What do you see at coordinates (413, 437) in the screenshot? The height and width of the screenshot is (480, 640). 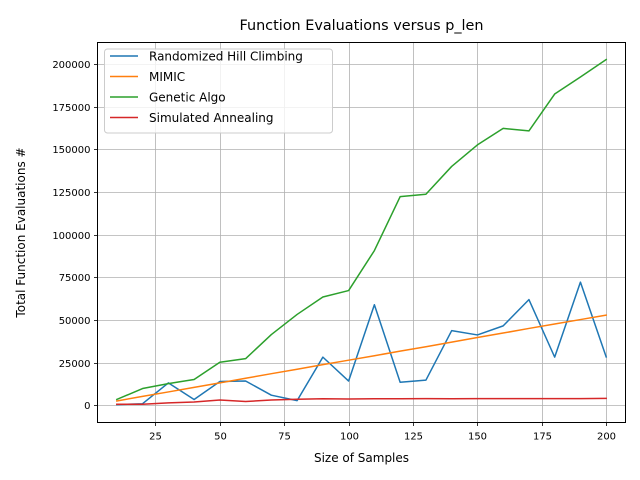 I see `x-tick-label: 125` at bounding box center [413, 437].